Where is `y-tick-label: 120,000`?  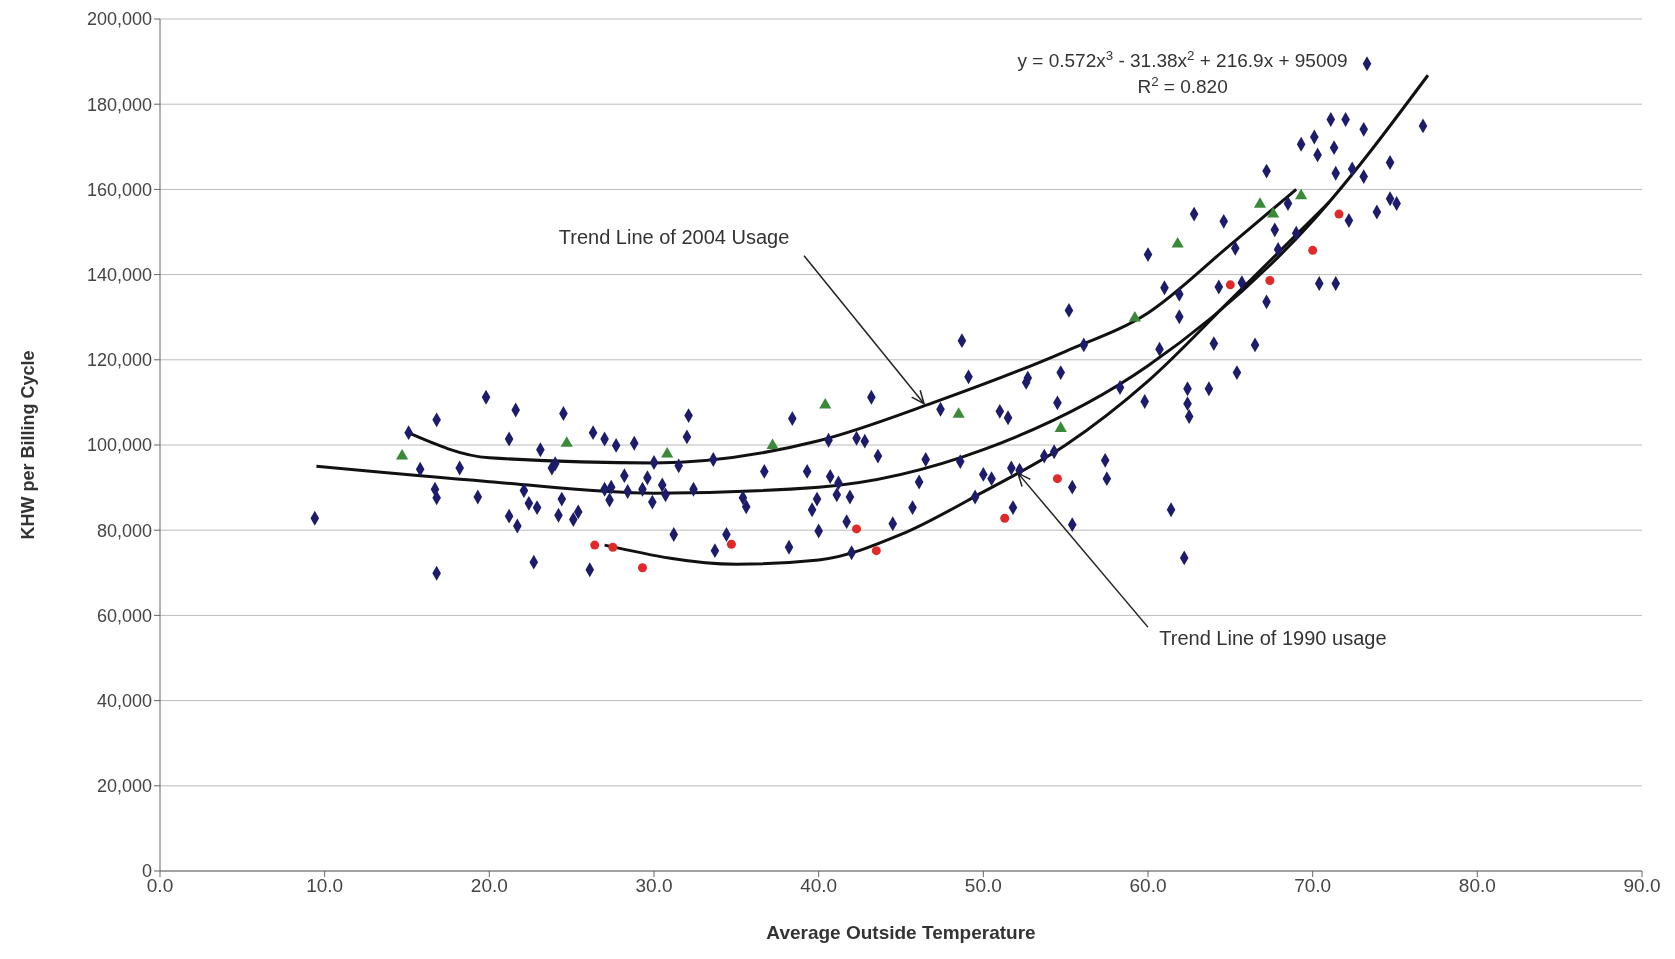 y-tick-label: 120,000 is located at coordinates (119, 360).